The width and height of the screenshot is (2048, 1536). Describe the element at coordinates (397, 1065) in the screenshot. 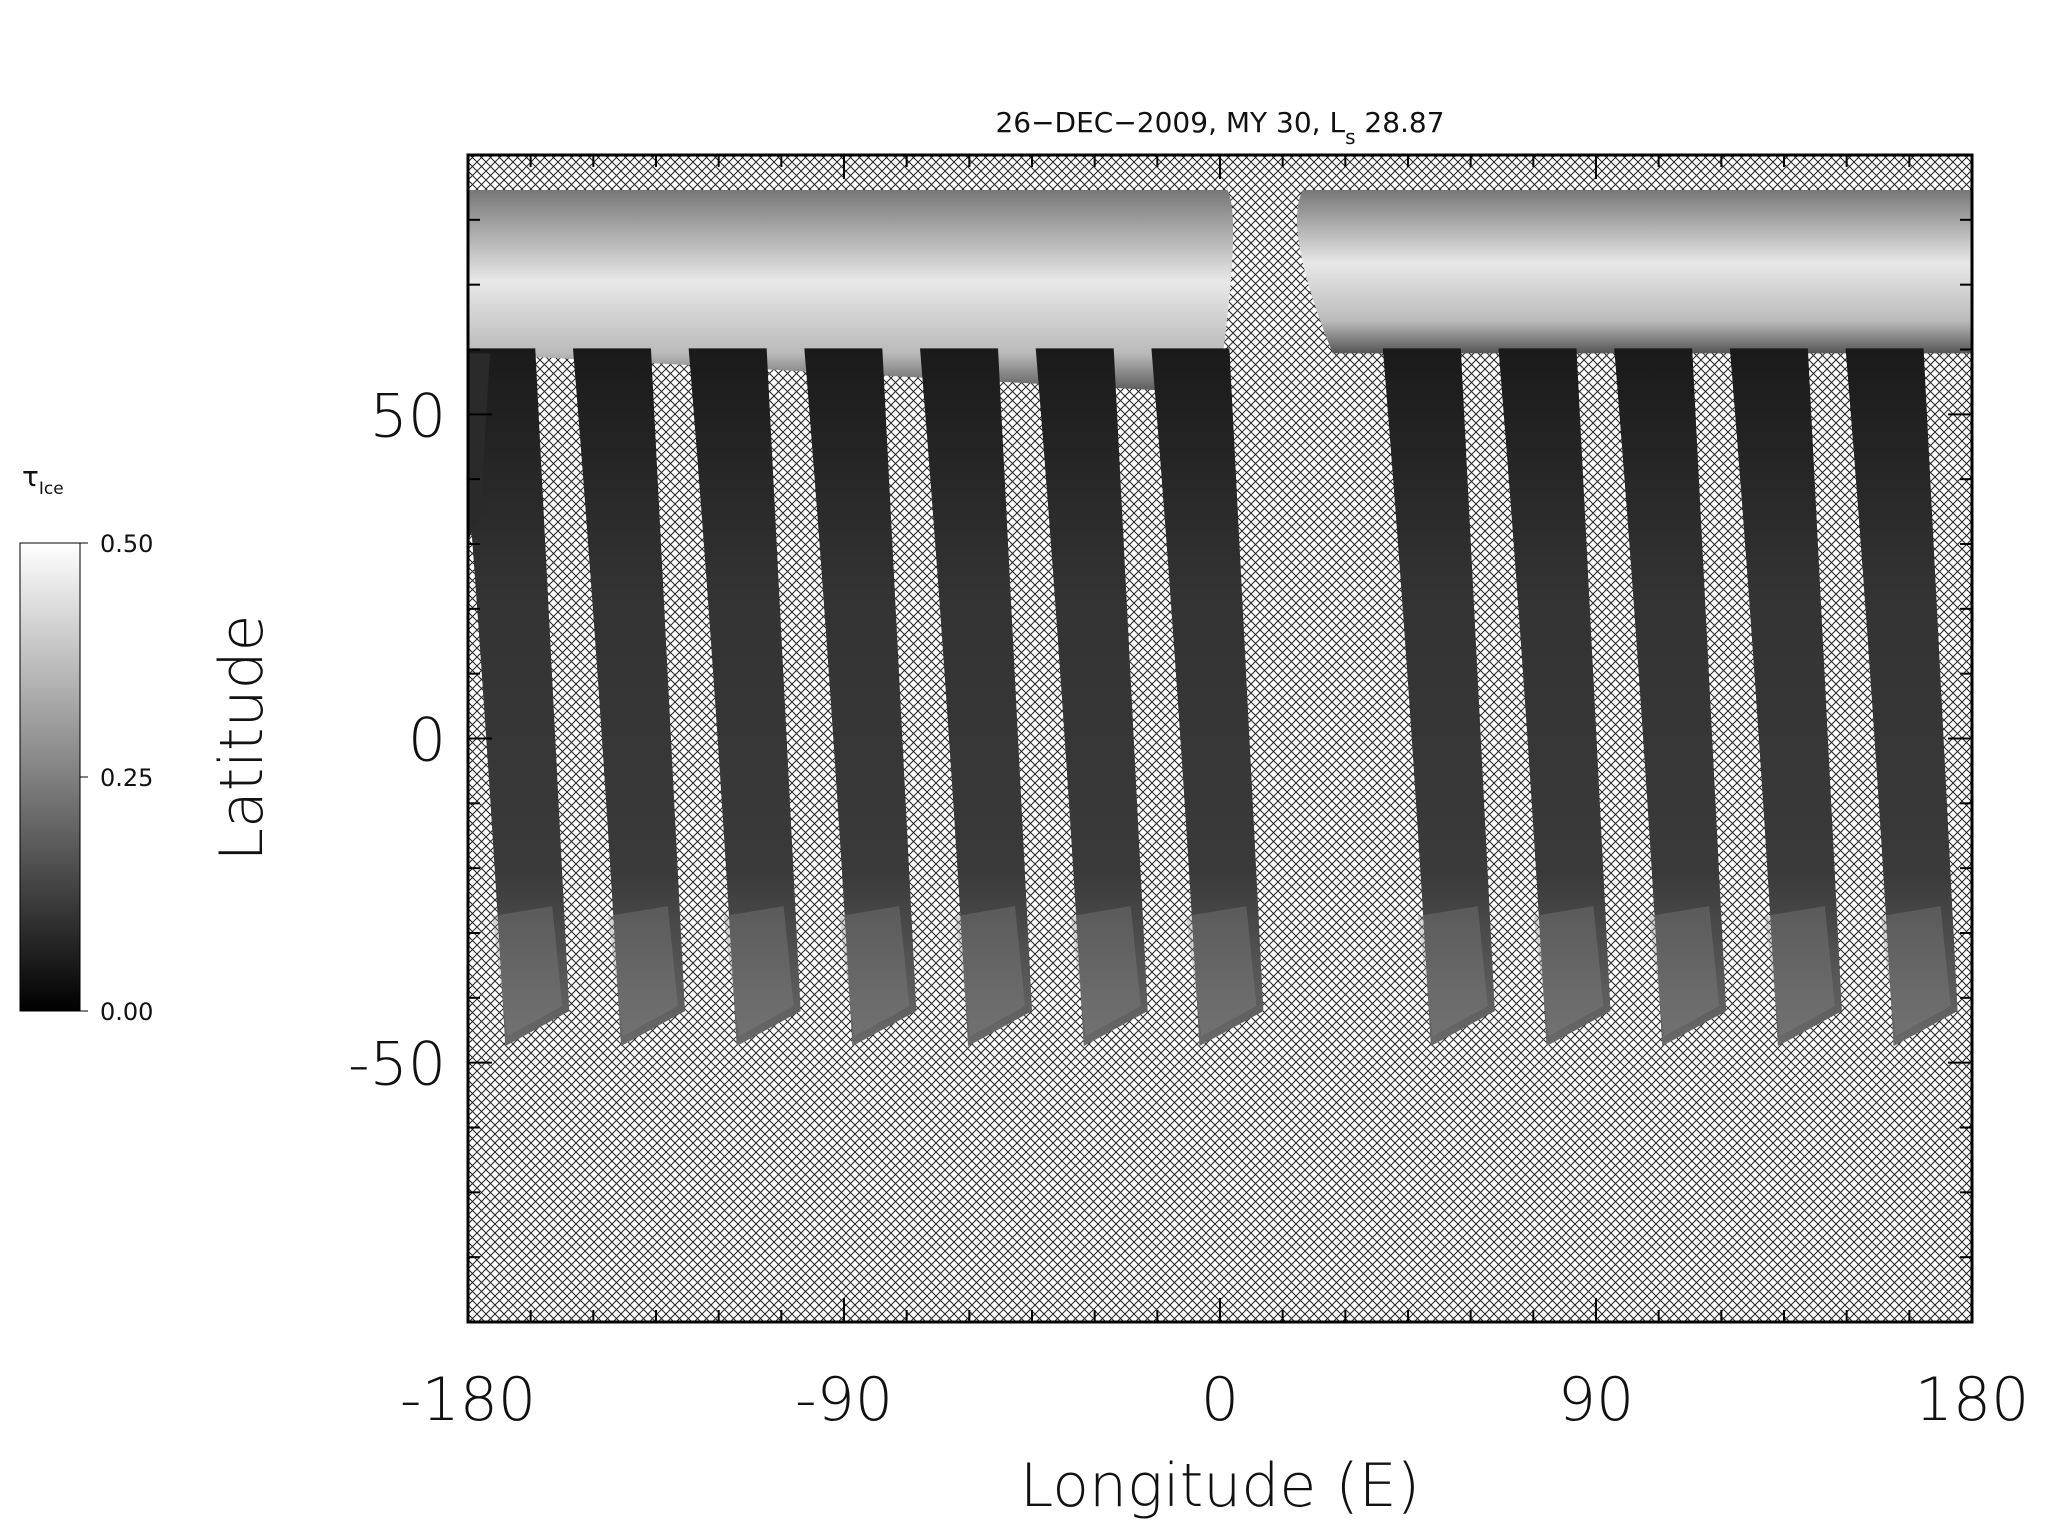

I see `y-tick-label: -50` at that location.